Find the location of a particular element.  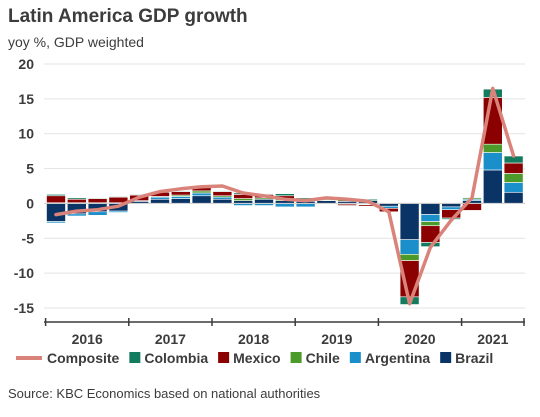

y-tick-label: 10 is located at coordinates (26, 134).